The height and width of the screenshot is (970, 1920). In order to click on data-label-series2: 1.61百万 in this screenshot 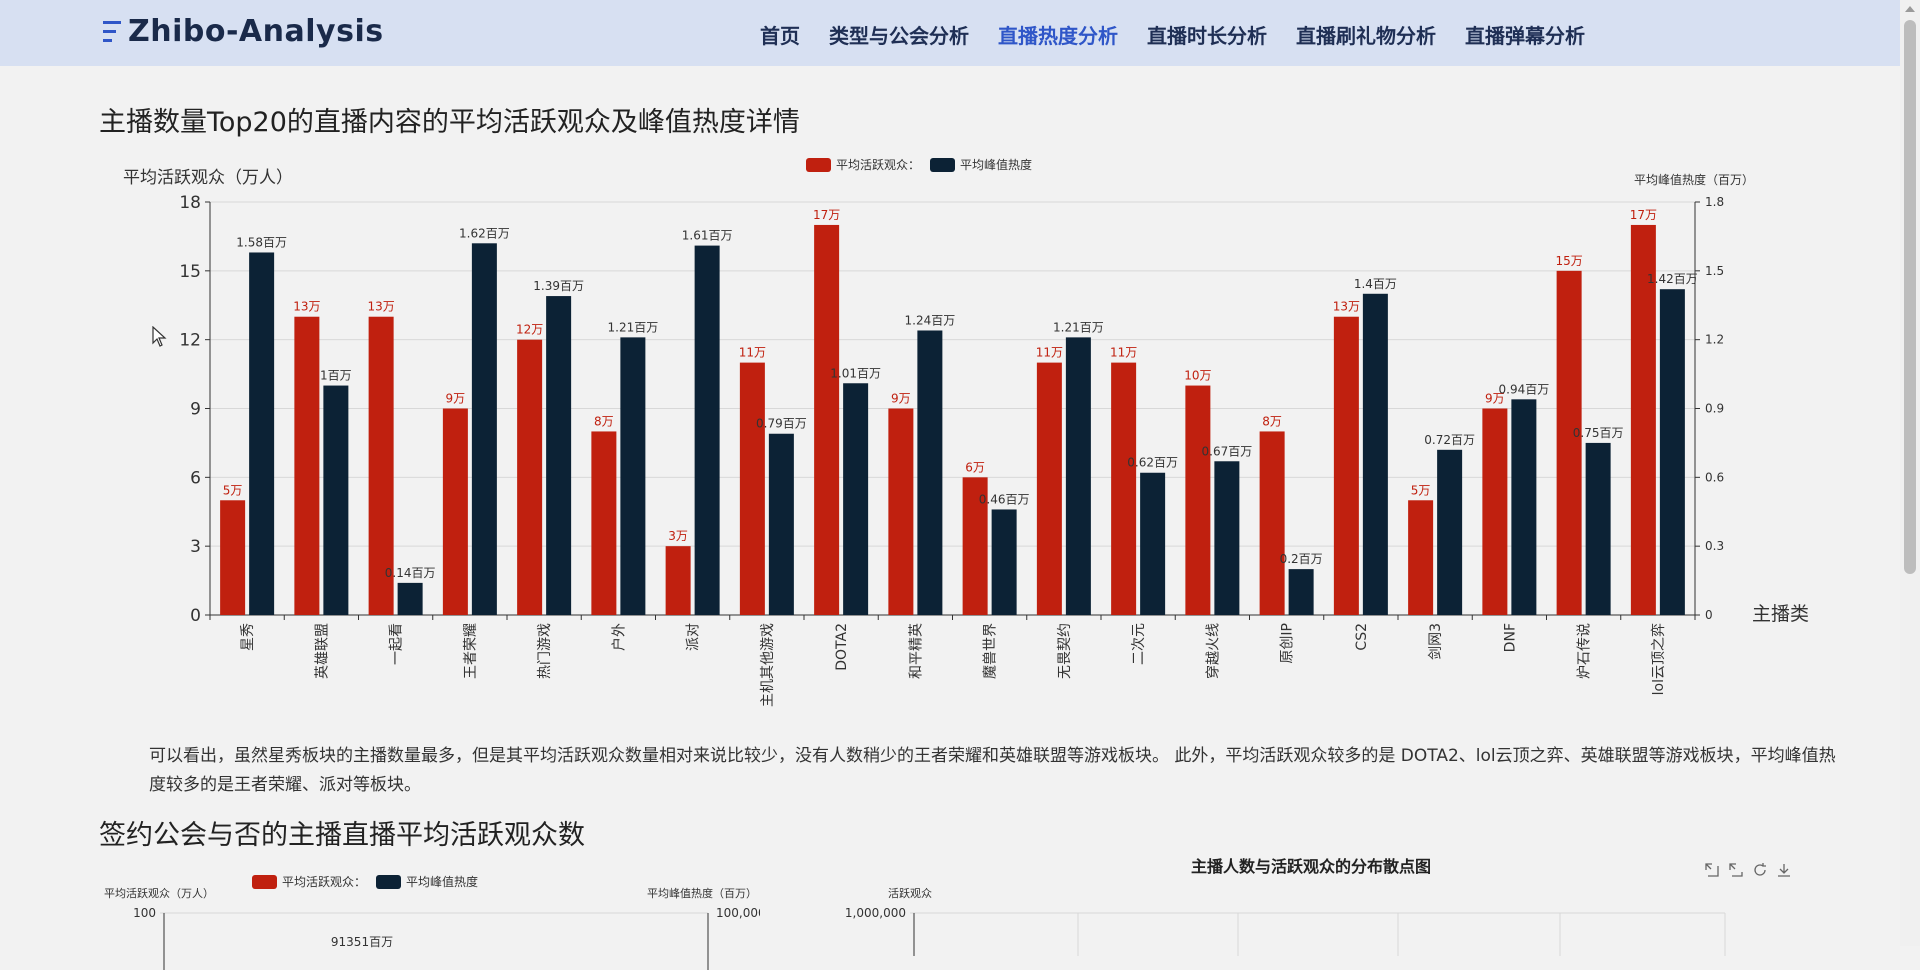, I will do `click(707, 236)`.